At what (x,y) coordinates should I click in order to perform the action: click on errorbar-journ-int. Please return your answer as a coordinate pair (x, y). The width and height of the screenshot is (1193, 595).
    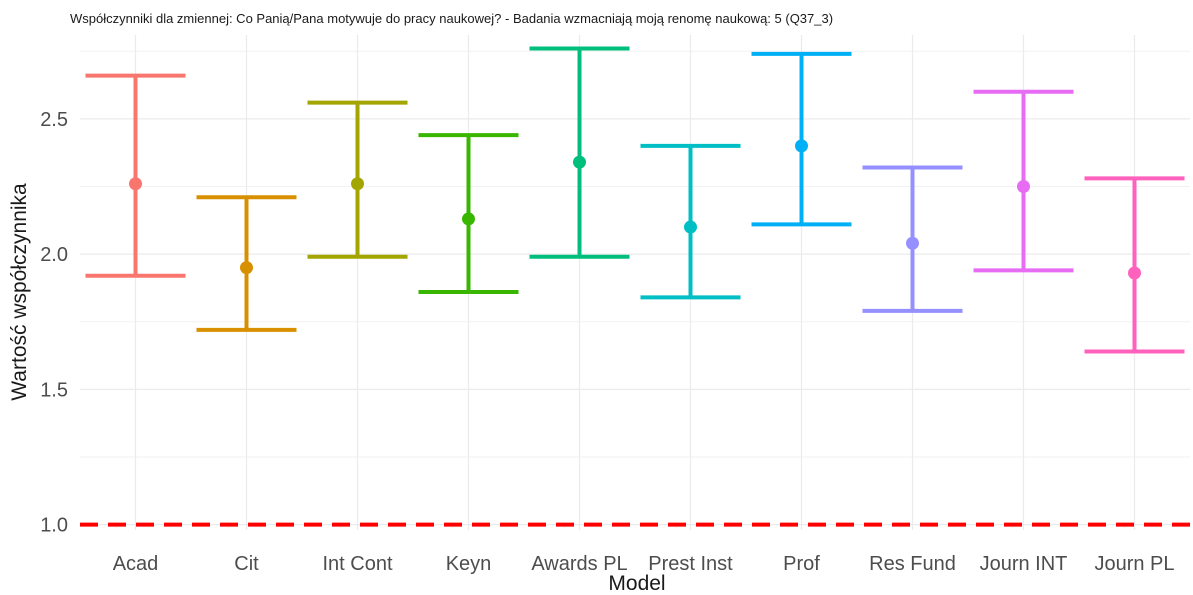
    Looking at the image, I should click on (1023, 181).